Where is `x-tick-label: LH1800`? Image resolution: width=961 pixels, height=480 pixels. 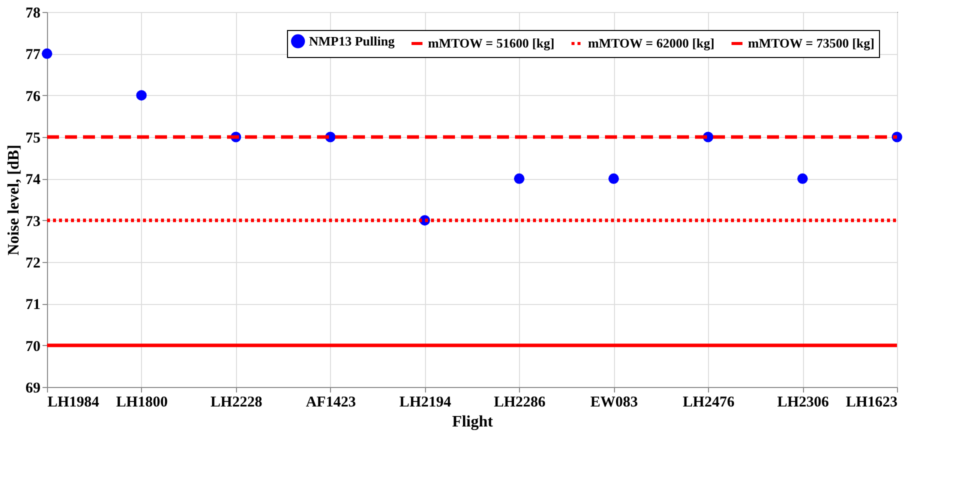 x-tick-label: LH1800 is located at coordinates (142, 402).